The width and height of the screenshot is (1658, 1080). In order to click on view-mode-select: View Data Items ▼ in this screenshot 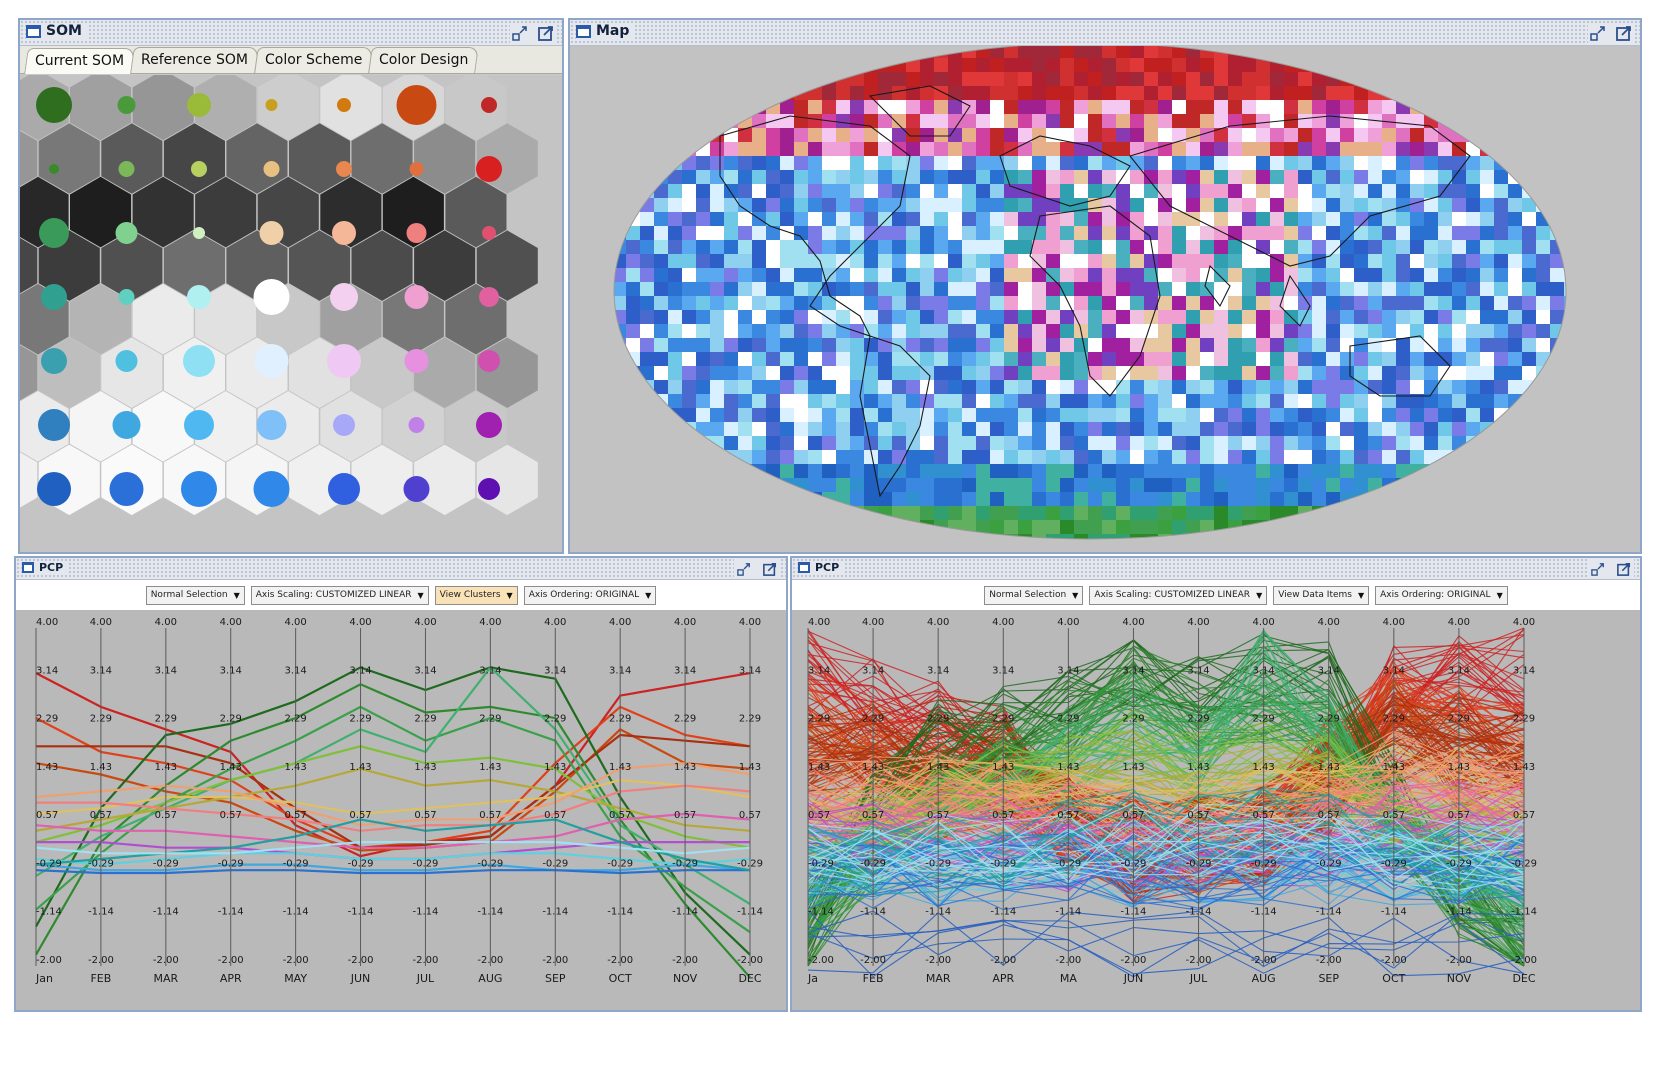, I will do `click(1321, 595)`.